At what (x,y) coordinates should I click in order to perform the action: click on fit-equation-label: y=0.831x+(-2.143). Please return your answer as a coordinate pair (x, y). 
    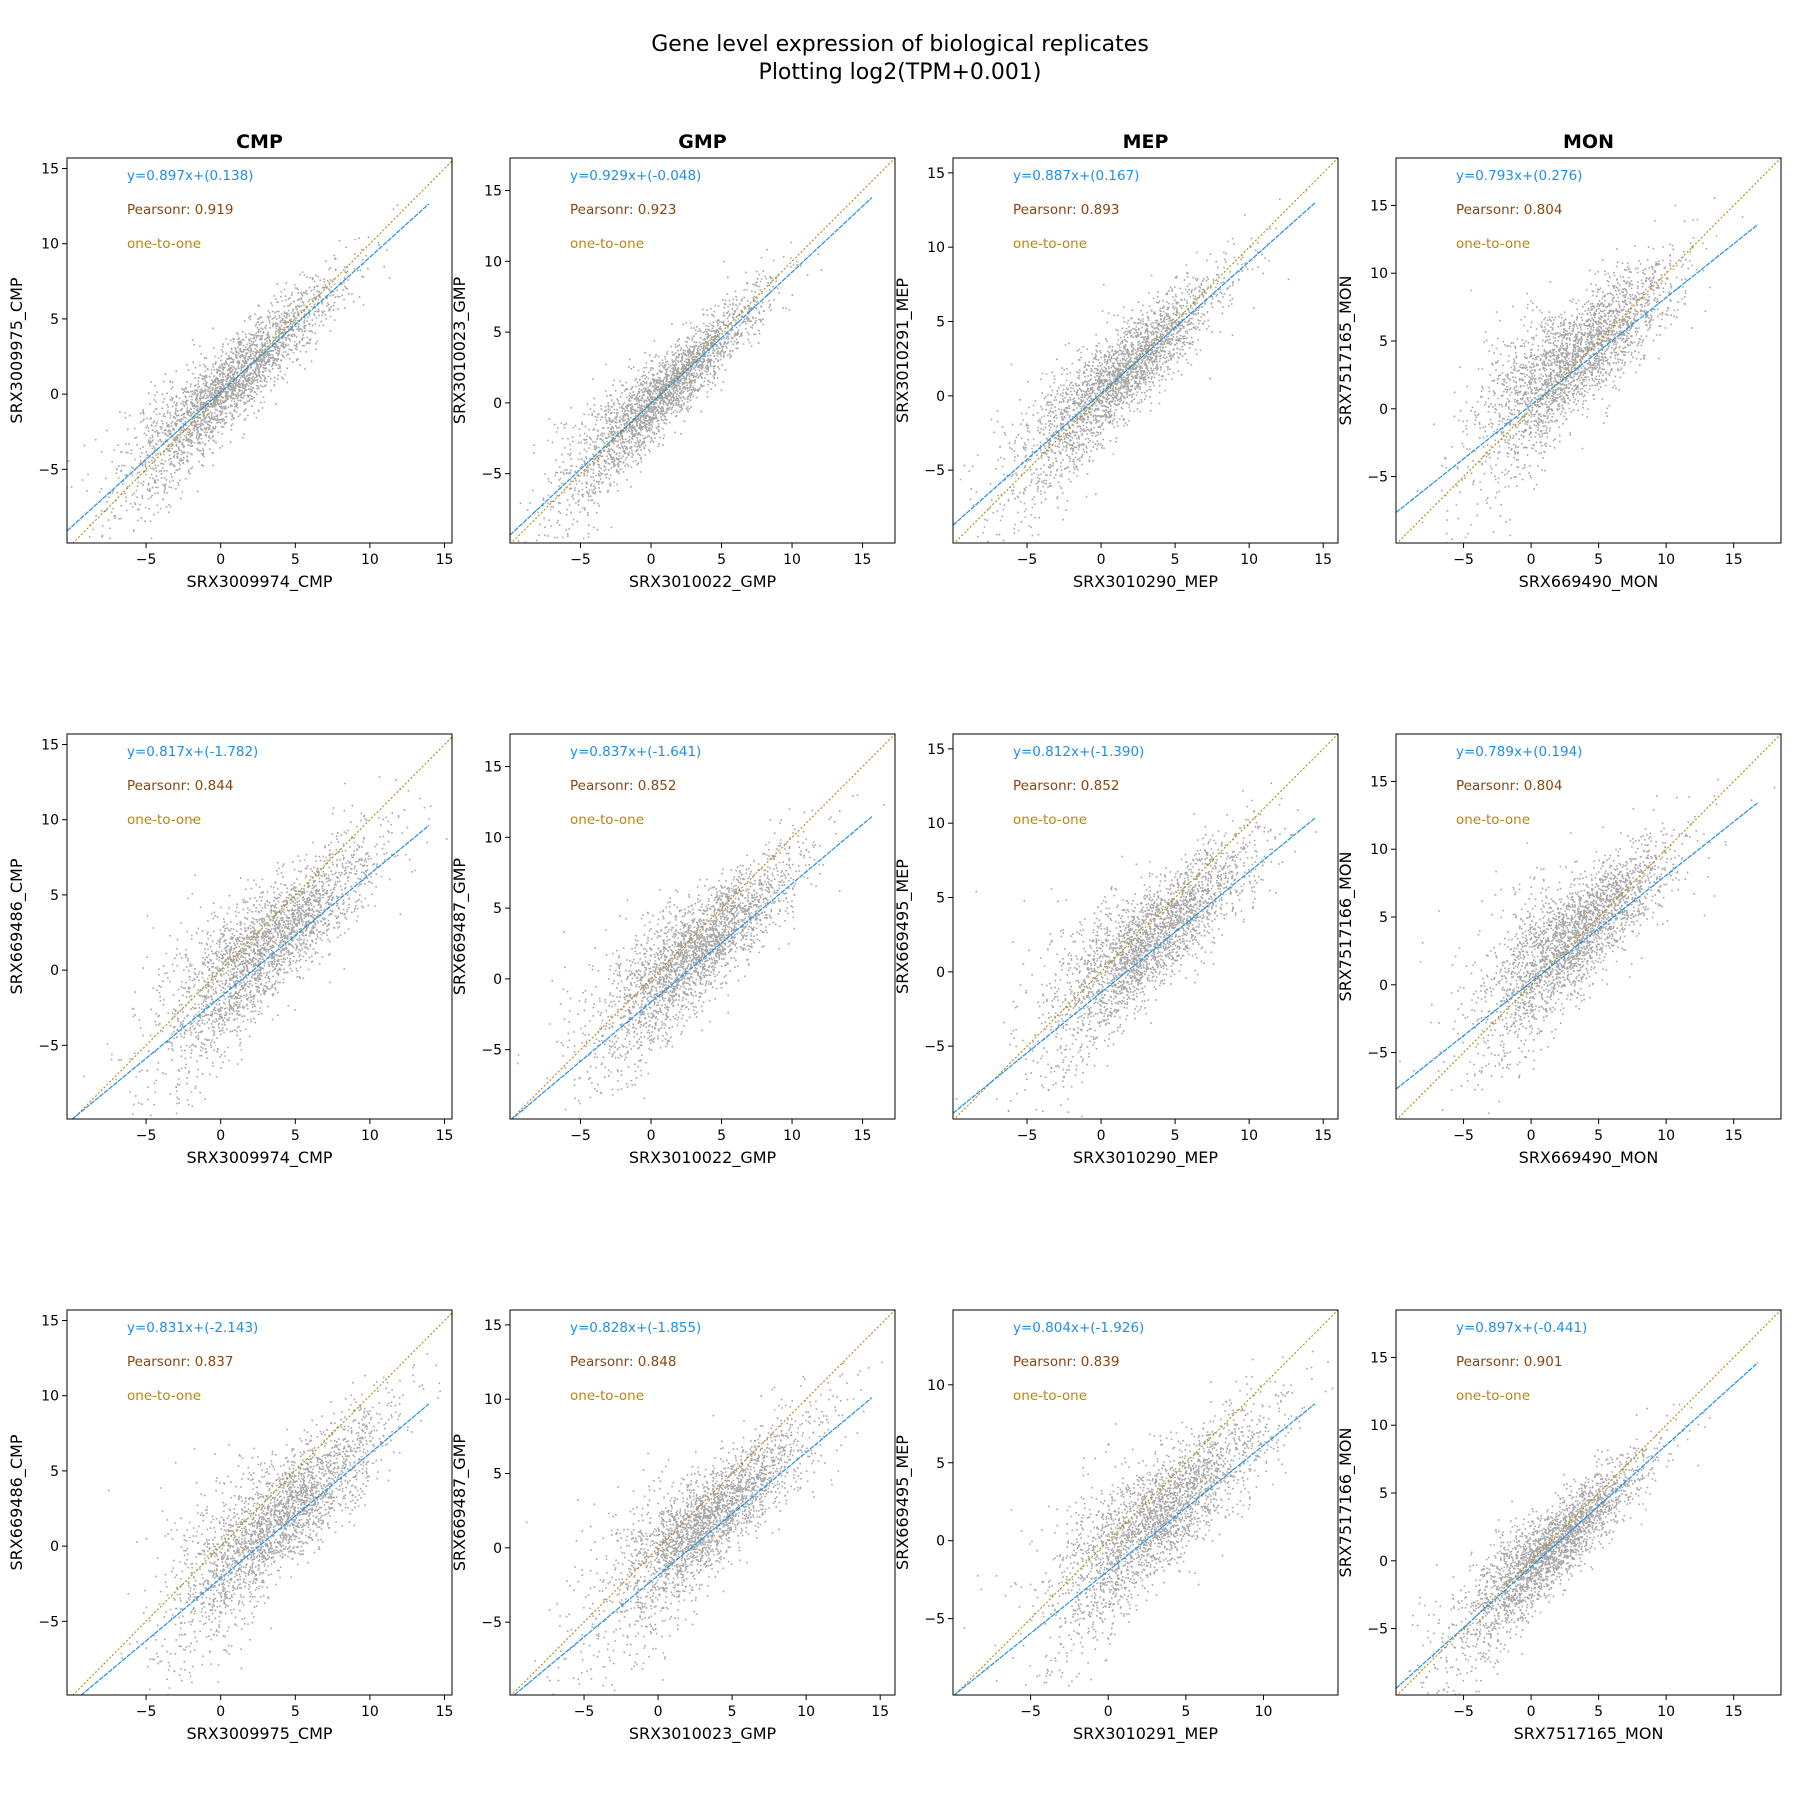
    Looking at the image, I should click on (192, 1328).